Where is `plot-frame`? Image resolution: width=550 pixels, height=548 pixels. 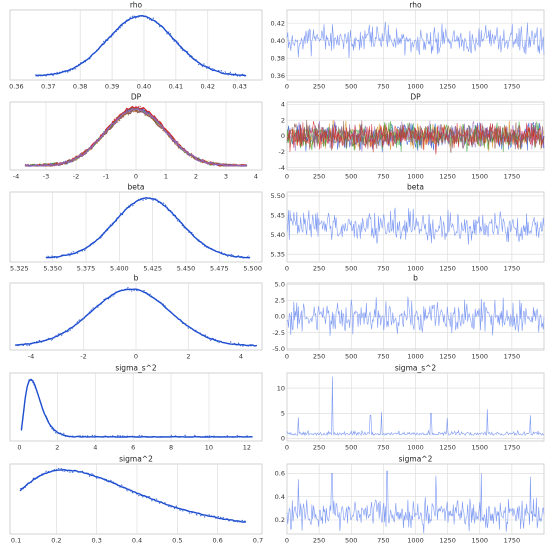 plot-frame is located at coordinates (136, 499).